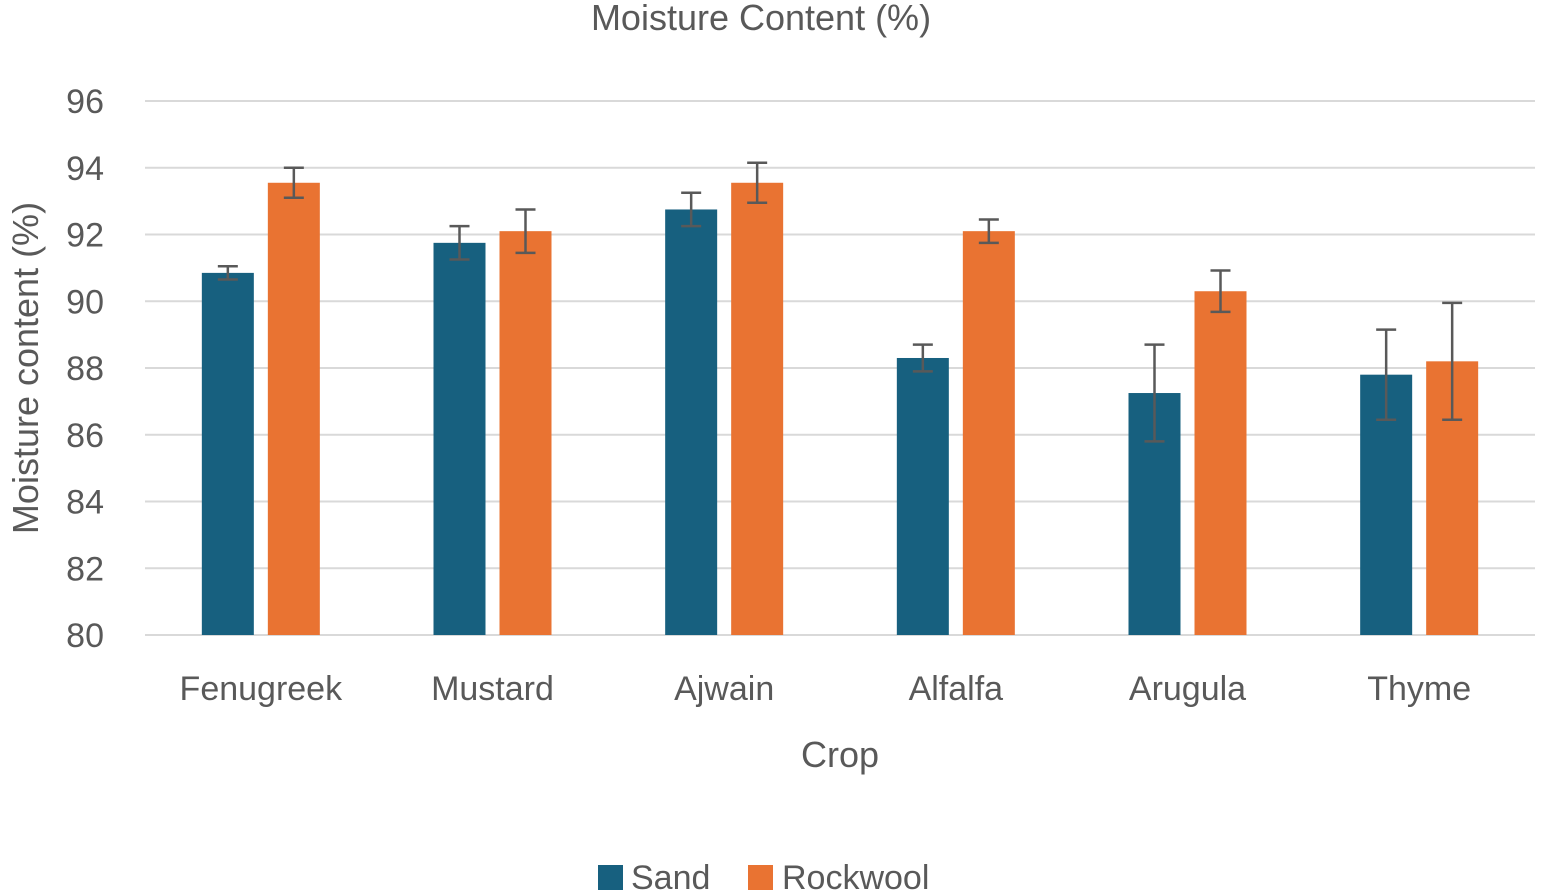  I want to click on y-tick-label: 88, so click(85, 369).